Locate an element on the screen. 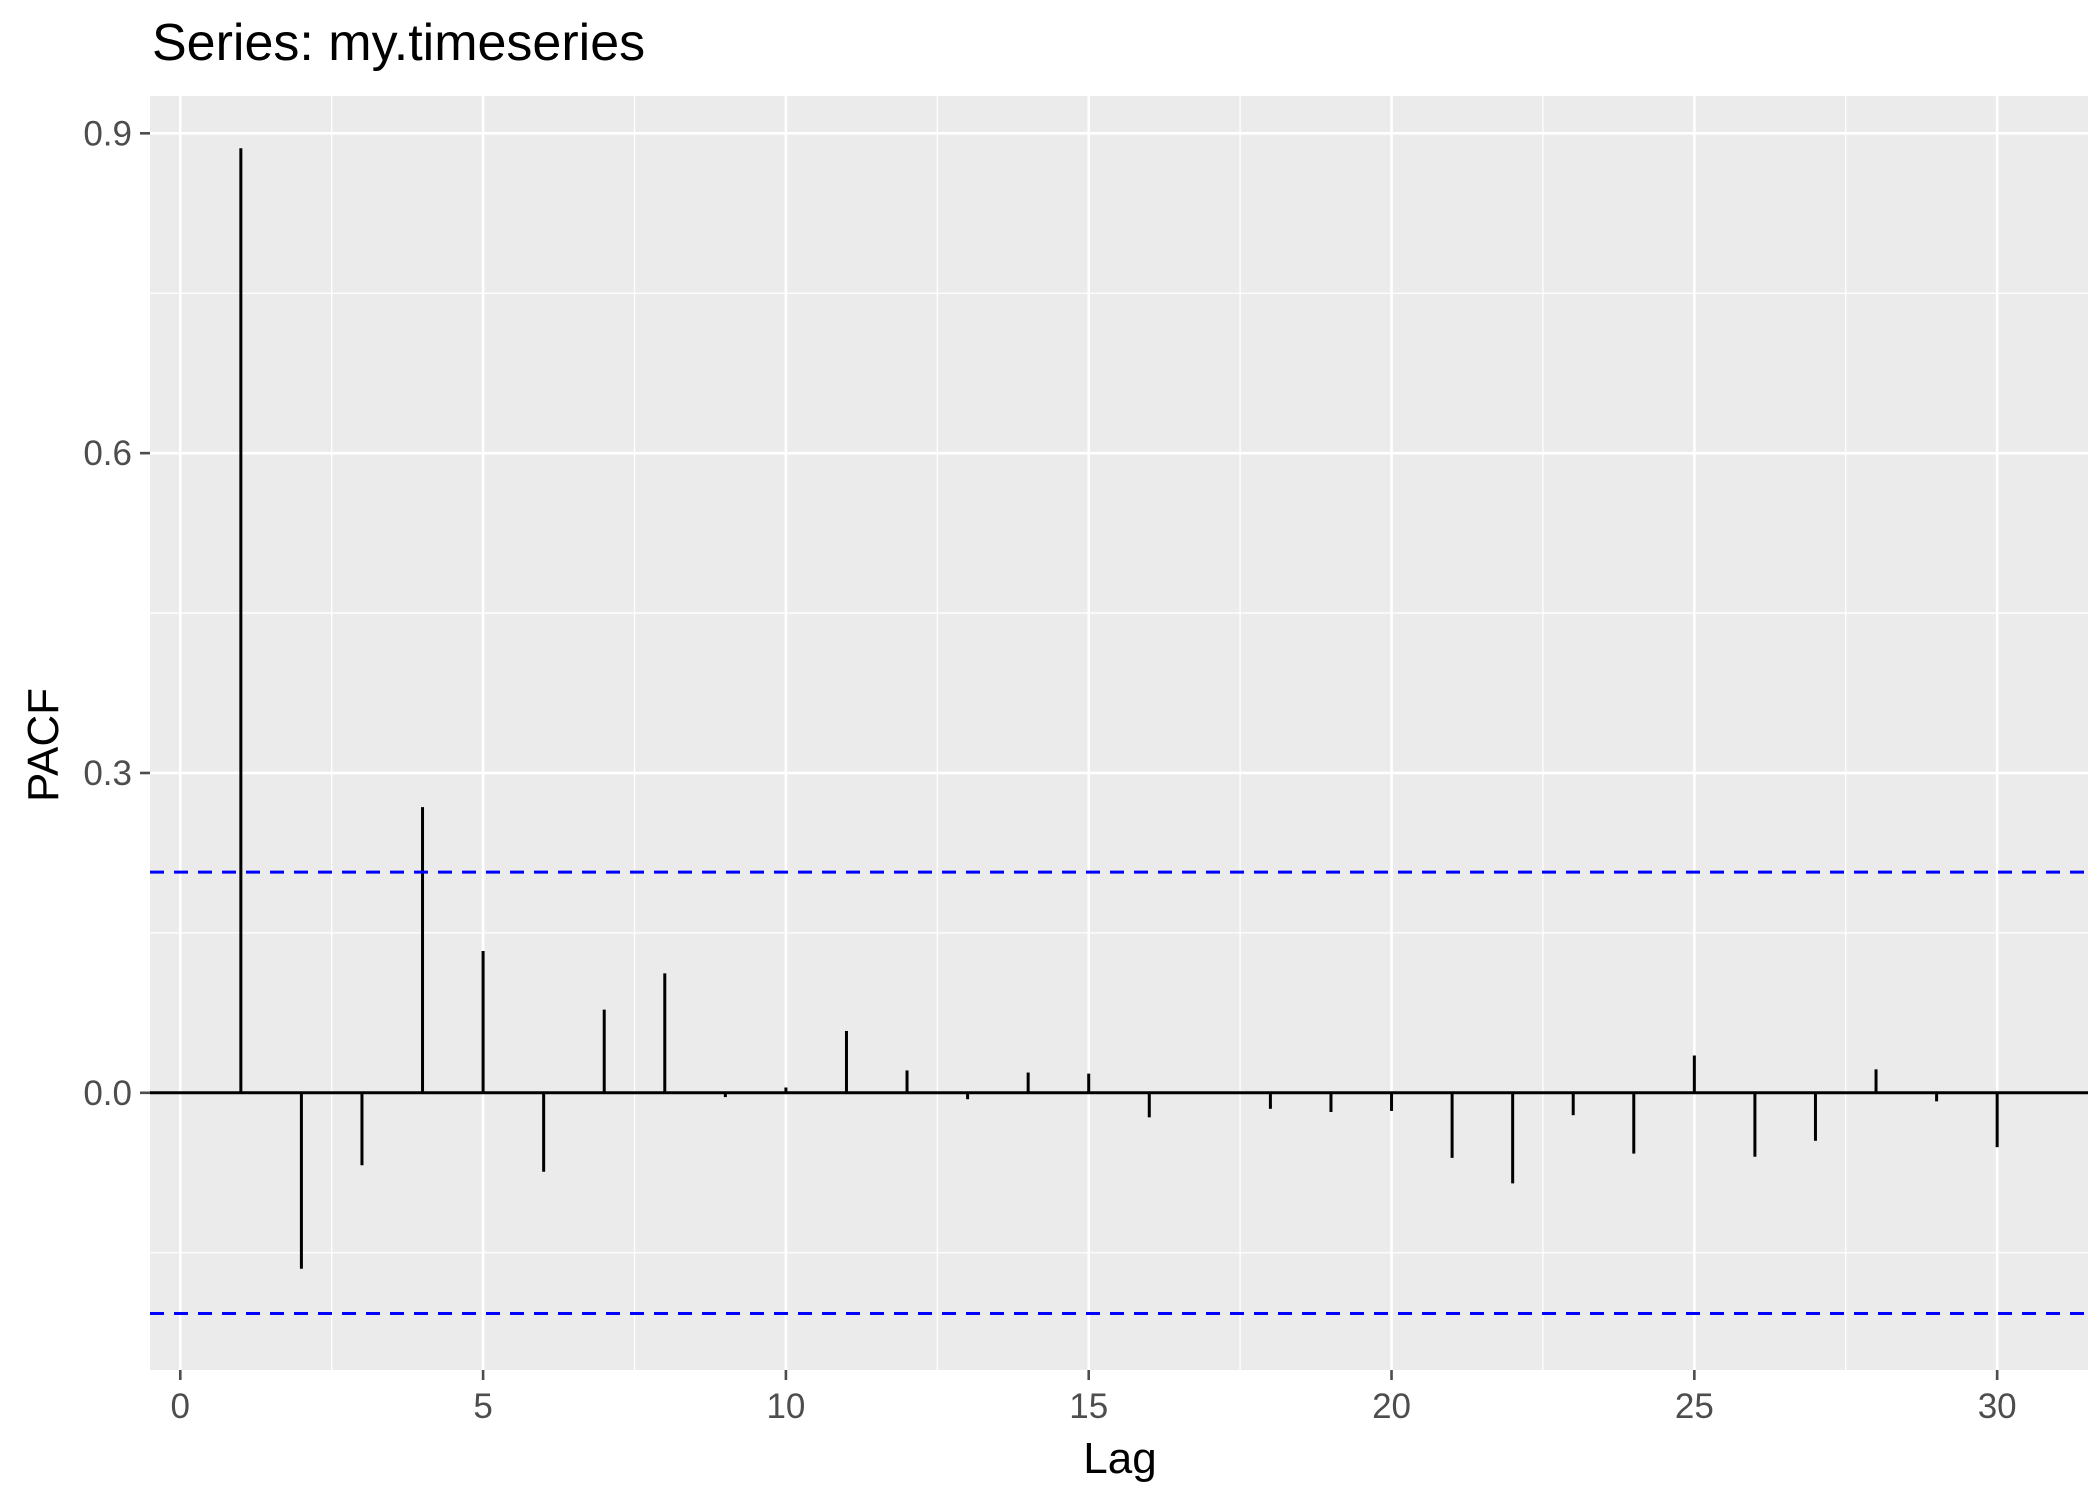  x-tick-label: 20 is located at coordinates (1391, 1406).